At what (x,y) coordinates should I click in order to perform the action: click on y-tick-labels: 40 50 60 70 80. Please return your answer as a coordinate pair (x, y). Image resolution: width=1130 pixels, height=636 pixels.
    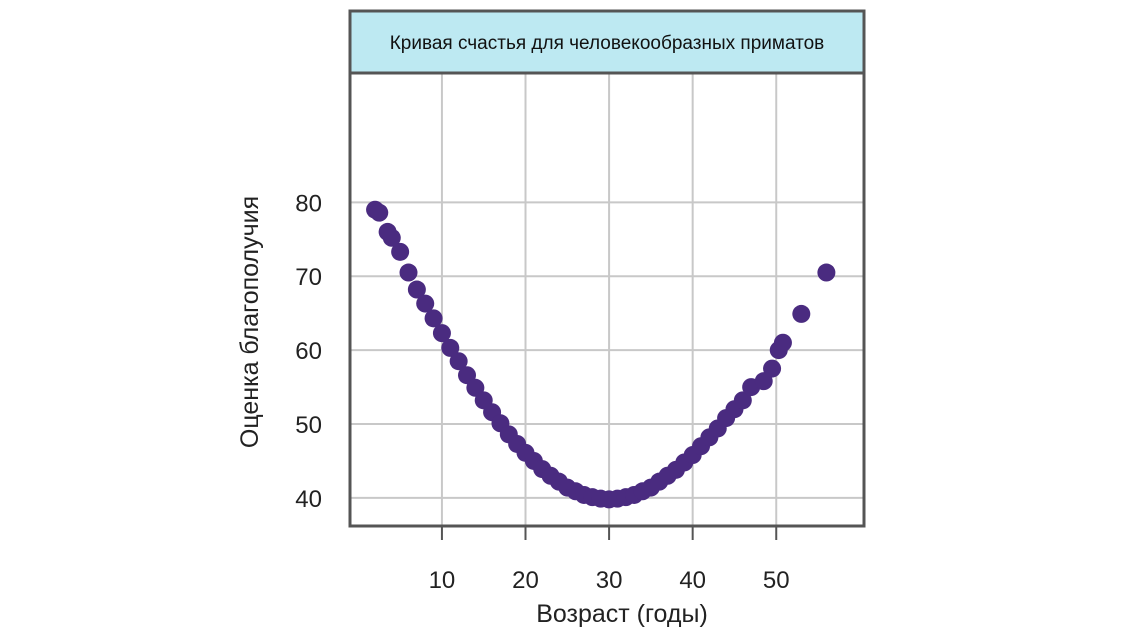
    Looking at the image, I should click on (308, 351).